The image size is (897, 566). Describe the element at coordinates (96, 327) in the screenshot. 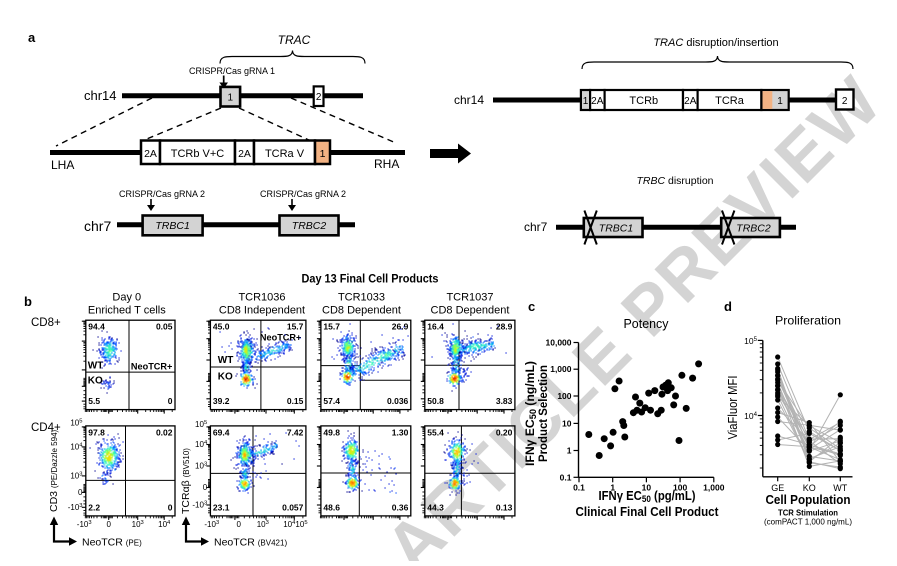

I see `svg-text: 94.4` at that location.